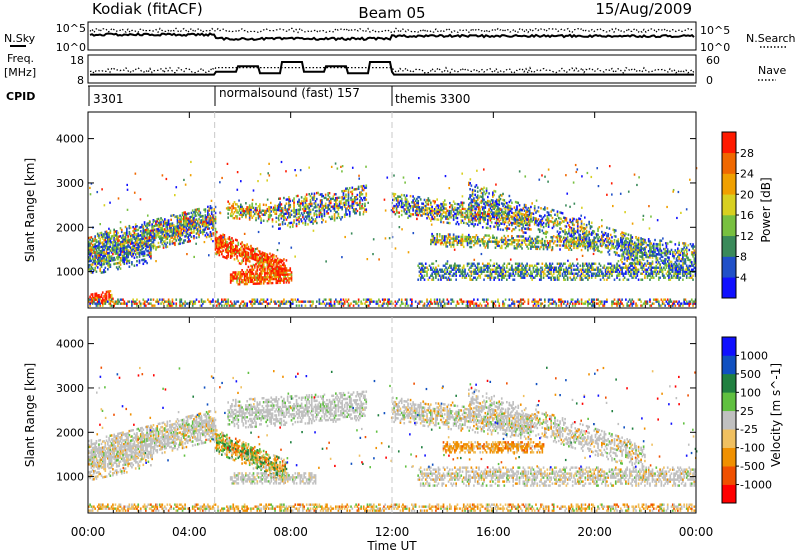  I want to click on freq-tick-top: 18, so click(77, 60).